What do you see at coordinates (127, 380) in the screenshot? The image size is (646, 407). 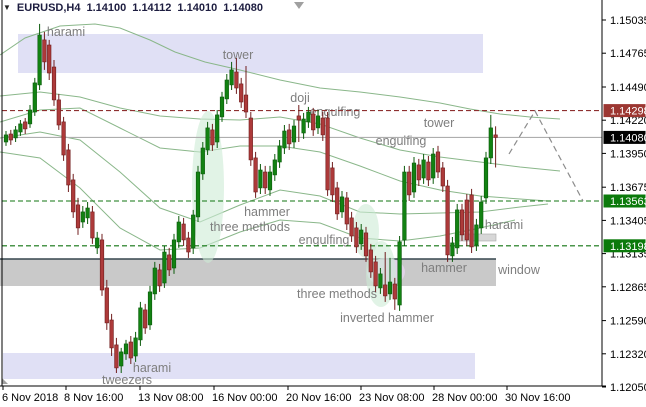 I see `annotation-tweezers: tweezers` at bounding box center [127, 380].